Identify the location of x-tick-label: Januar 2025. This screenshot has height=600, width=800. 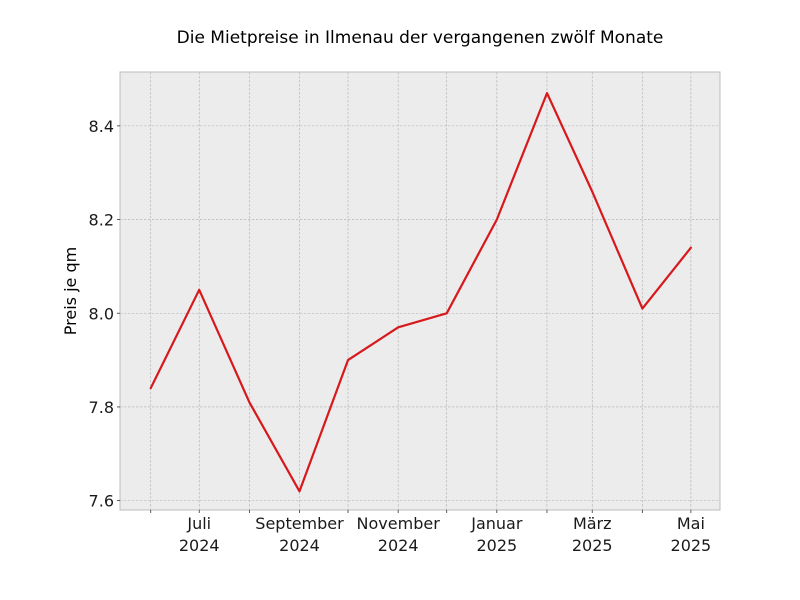
(496, 534).